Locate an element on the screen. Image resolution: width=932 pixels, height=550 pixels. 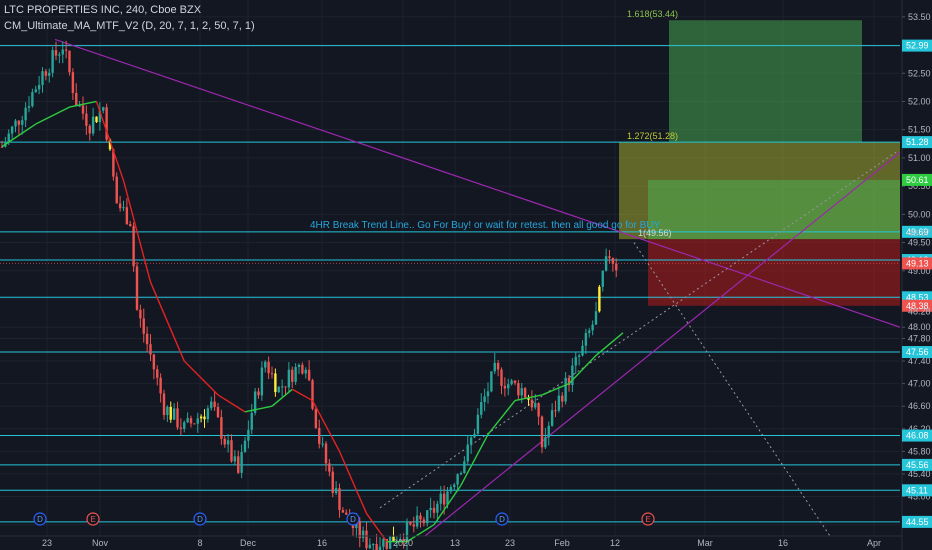
price-tick-label: 51.50 is located at coordinates (919, 130).